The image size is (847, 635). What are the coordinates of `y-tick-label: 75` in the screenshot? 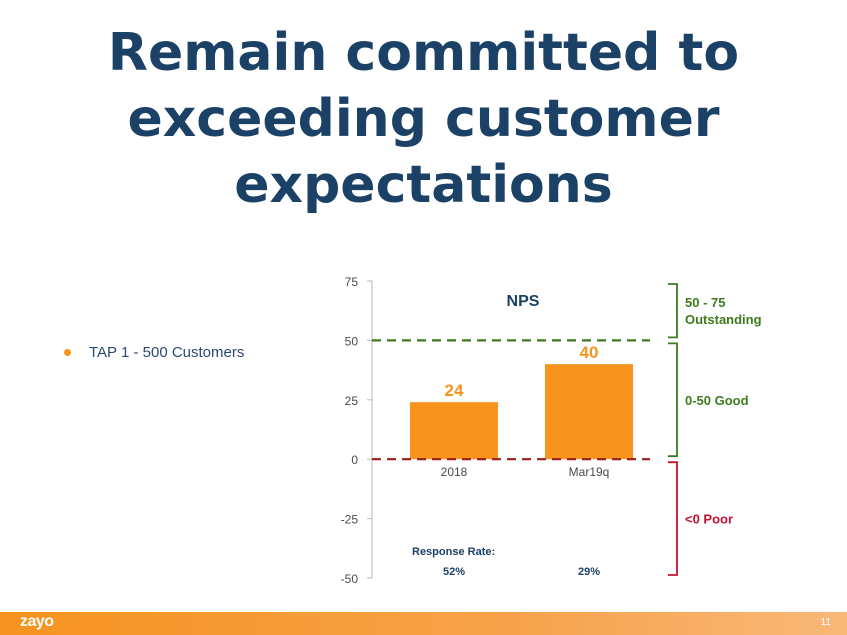 It's located at (352, 282).